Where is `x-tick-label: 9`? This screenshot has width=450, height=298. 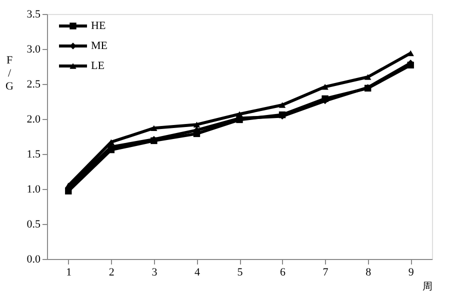
x-tick-label: 9 is located at coordinates (411, 272).